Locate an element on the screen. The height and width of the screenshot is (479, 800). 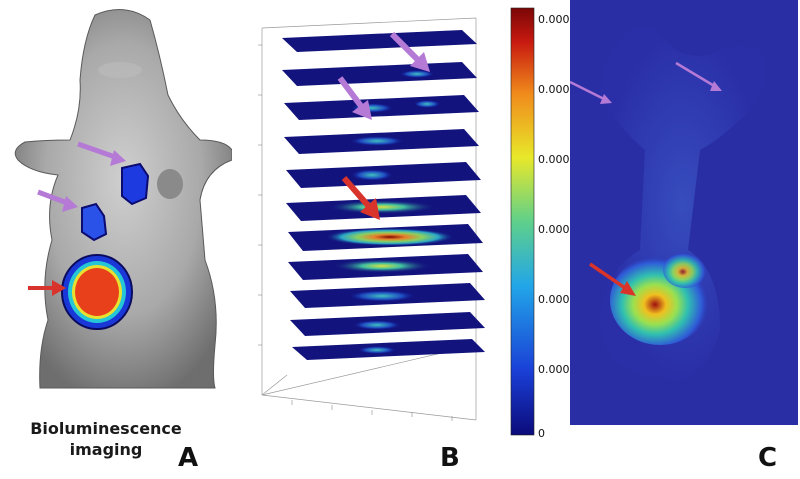
colorbar-tick-2: 0.0004 is located at coordinates (557, 159).